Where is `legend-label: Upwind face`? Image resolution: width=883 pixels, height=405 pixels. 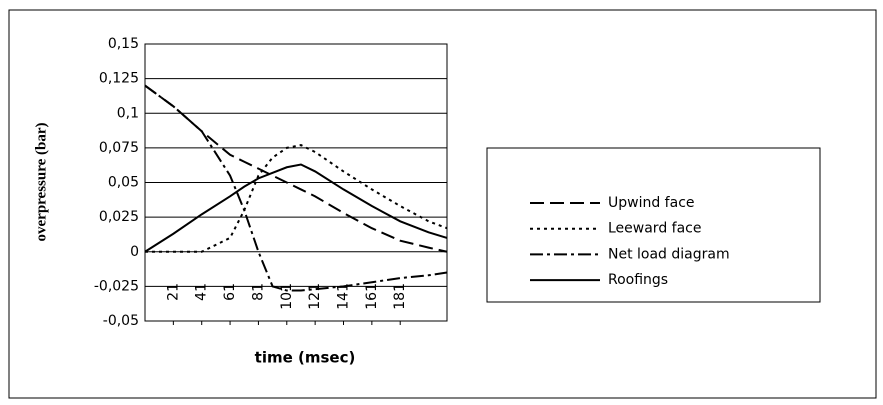
legend-label: Upwind face is located at coordinates (651, 203).